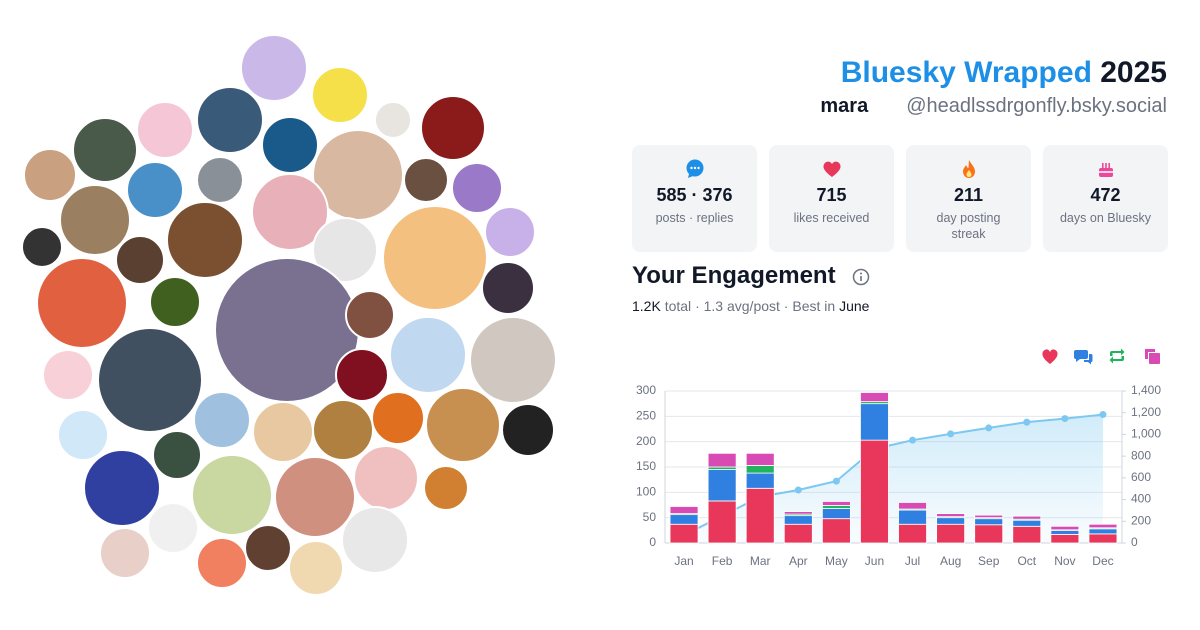 The width and height of the screenshot is (1200, 630). Describe the element at coordinates (836, 561) in the screenshot. I see `x-tick-label: May` at that location.